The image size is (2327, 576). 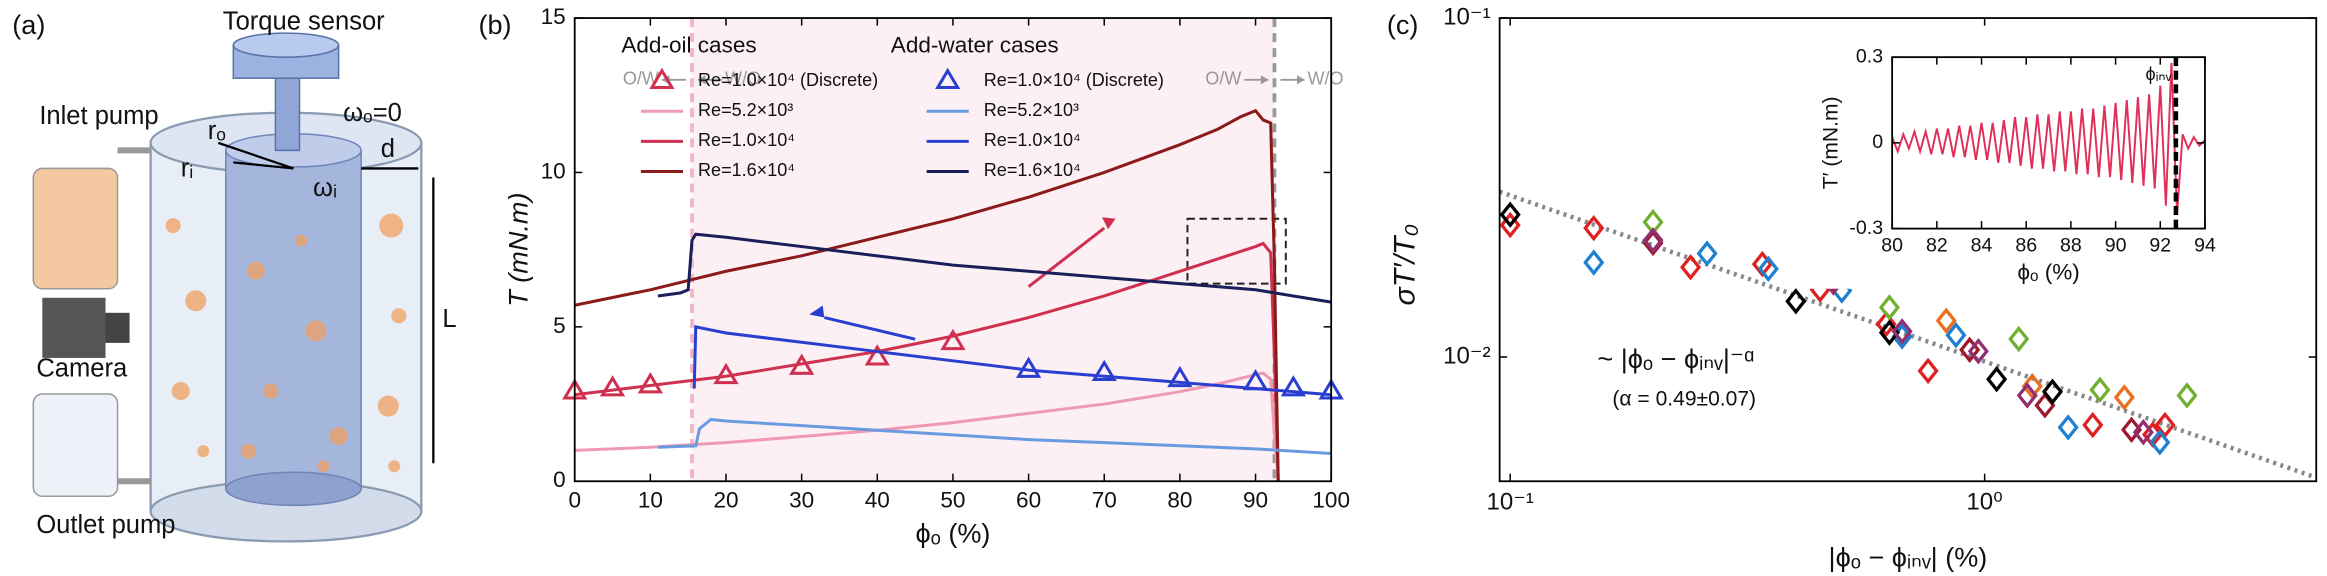 I want to click on camera-lens, so click(x=117, y=327).